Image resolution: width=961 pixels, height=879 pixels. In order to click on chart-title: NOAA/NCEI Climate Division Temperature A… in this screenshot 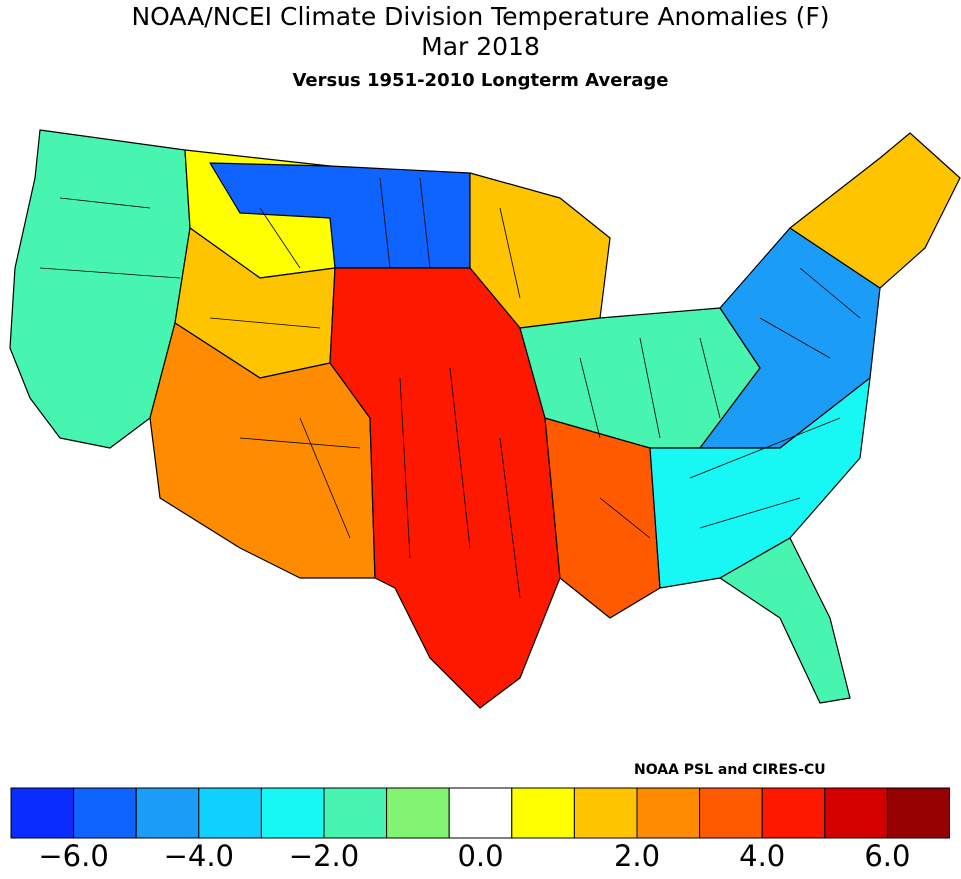, I will do `click(480, 16)`.